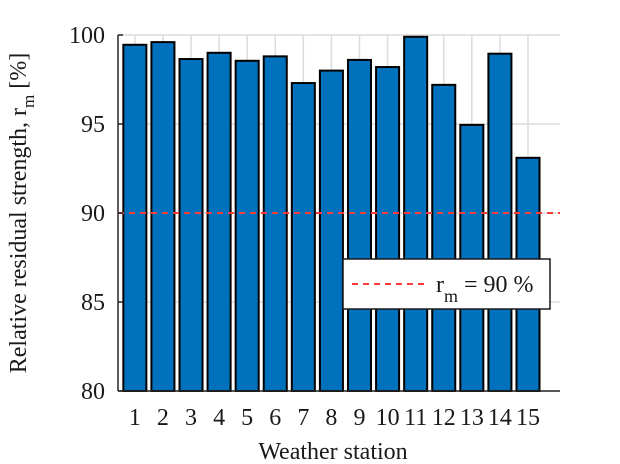 The height and width of the screenshot is (464, 620). I want to click on x-tick-label: 12, so click(444, 418).